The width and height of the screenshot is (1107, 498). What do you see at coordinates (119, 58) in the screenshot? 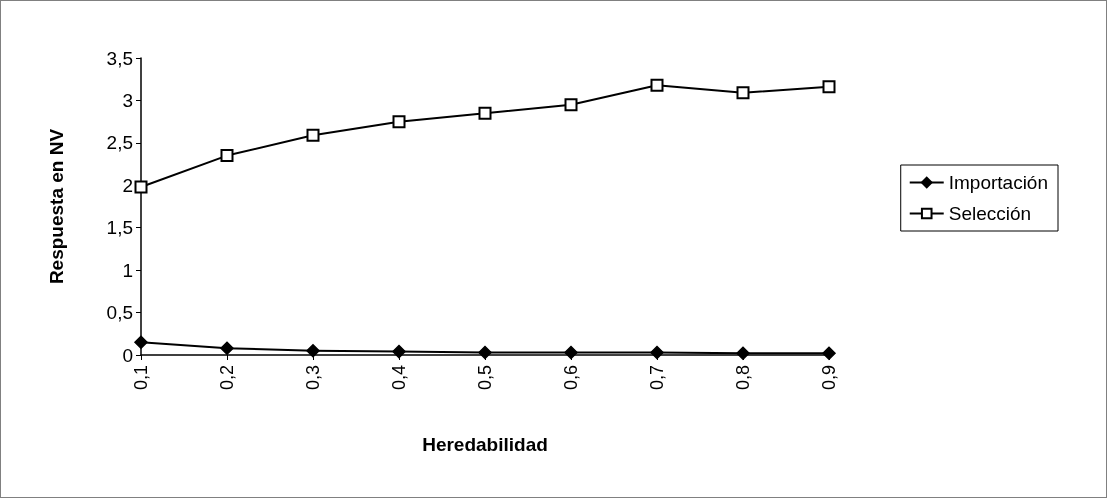
I see `y-tick-label: 3,5` at bounding box center [119, 58].